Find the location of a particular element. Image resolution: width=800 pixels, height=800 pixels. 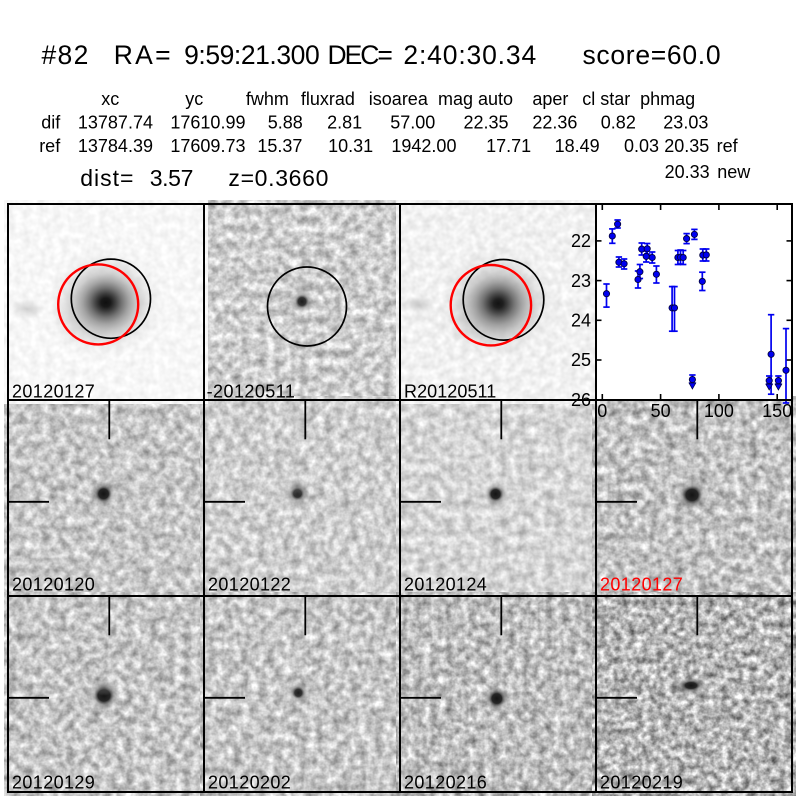

svg-text: RA= is located at coordinates (142, 55).